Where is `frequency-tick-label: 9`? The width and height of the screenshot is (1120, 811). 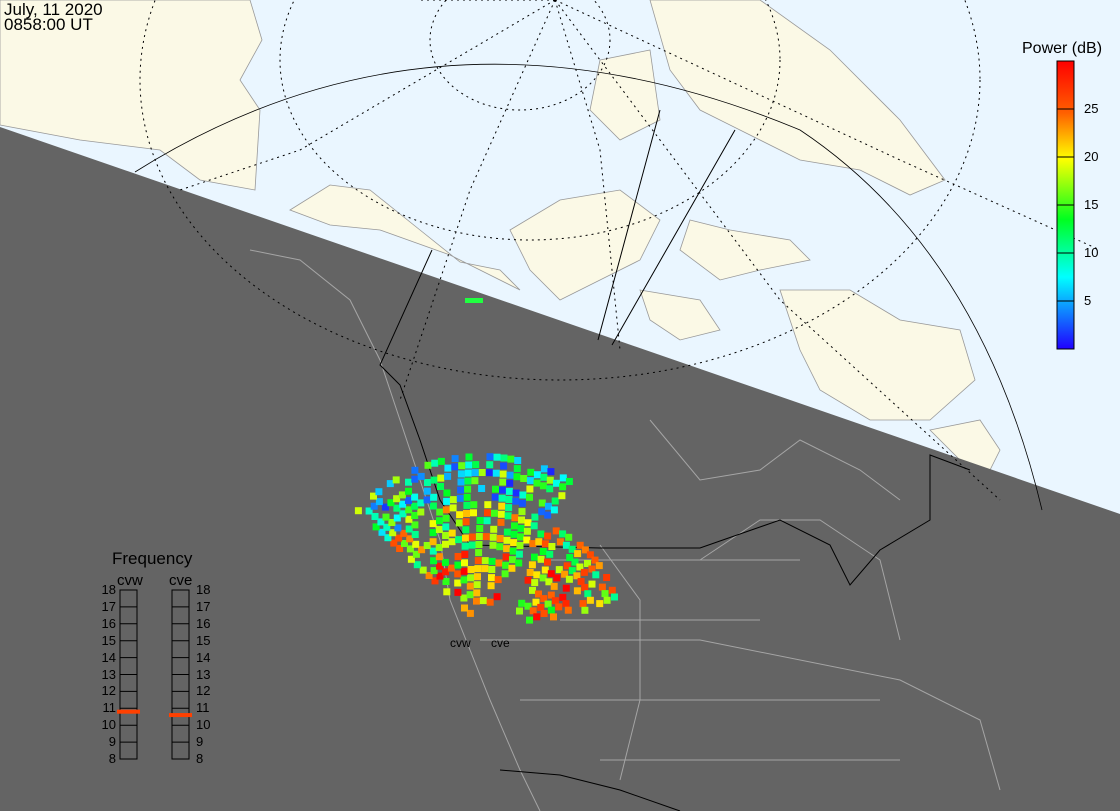
frequency-tick-label: 9 is located at coordinates (112, 742).